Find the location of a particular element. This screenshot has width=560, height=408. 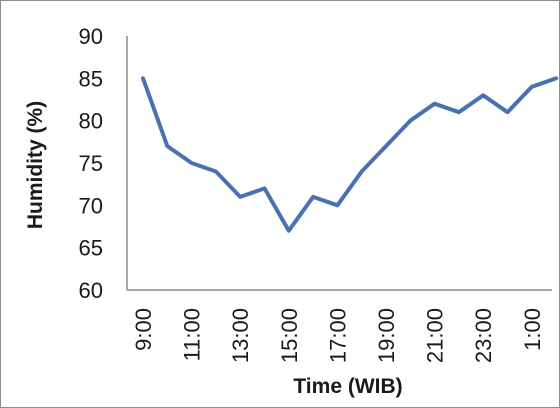

y-tick-label: 85 is located at coordinates (91, 78).